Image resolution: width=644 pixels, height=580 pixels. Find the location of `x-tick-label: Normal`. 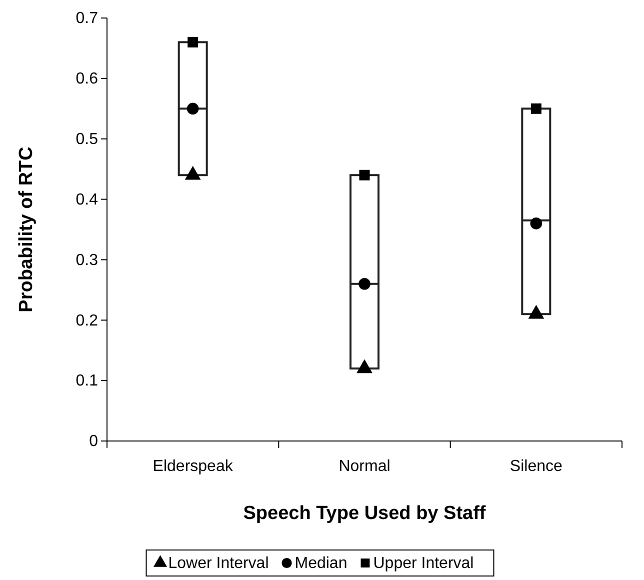

x-tick-label: Normal is located at coordinates (364, 466).